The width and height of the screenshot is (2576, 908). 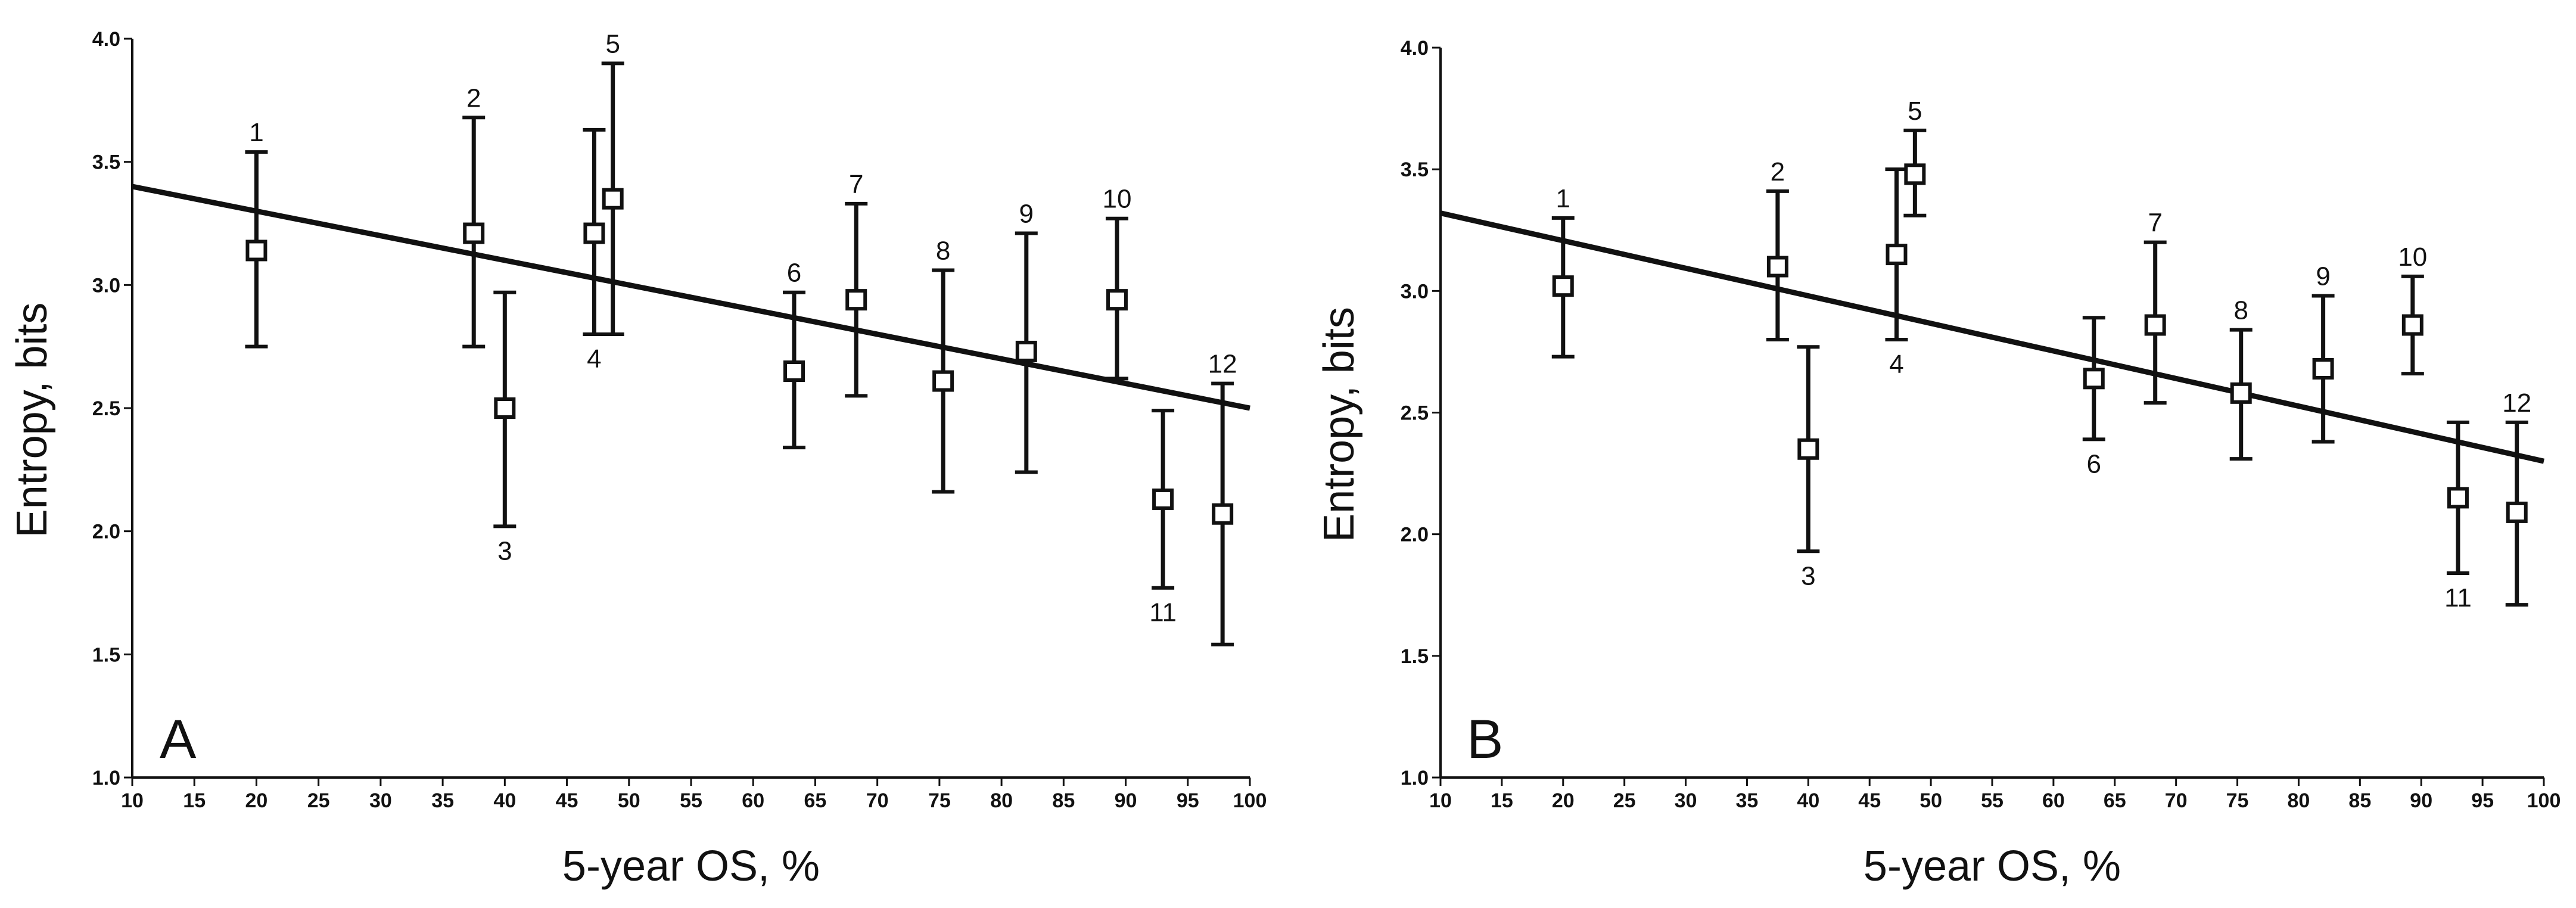 I want to click on data-point-4: 4, so click(x=1896, y=273).